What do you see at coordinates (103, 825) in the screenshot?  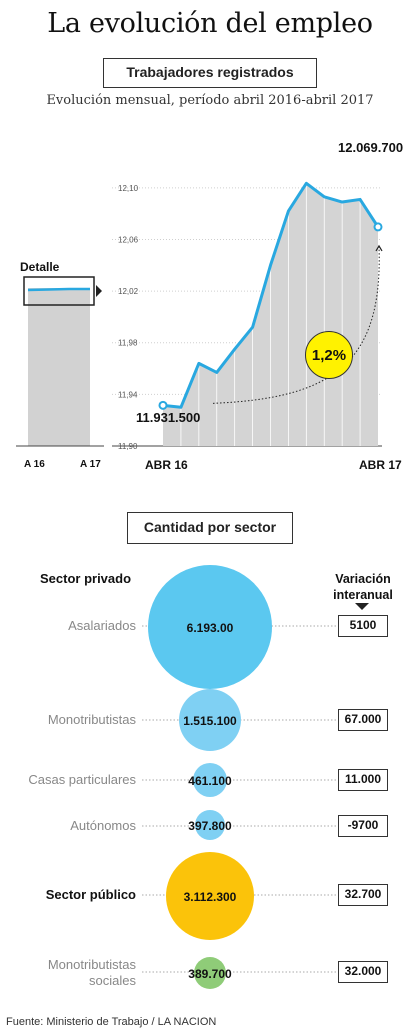 I see `row-label-autonomos: Autónomos` at bounding box center [103, 825].